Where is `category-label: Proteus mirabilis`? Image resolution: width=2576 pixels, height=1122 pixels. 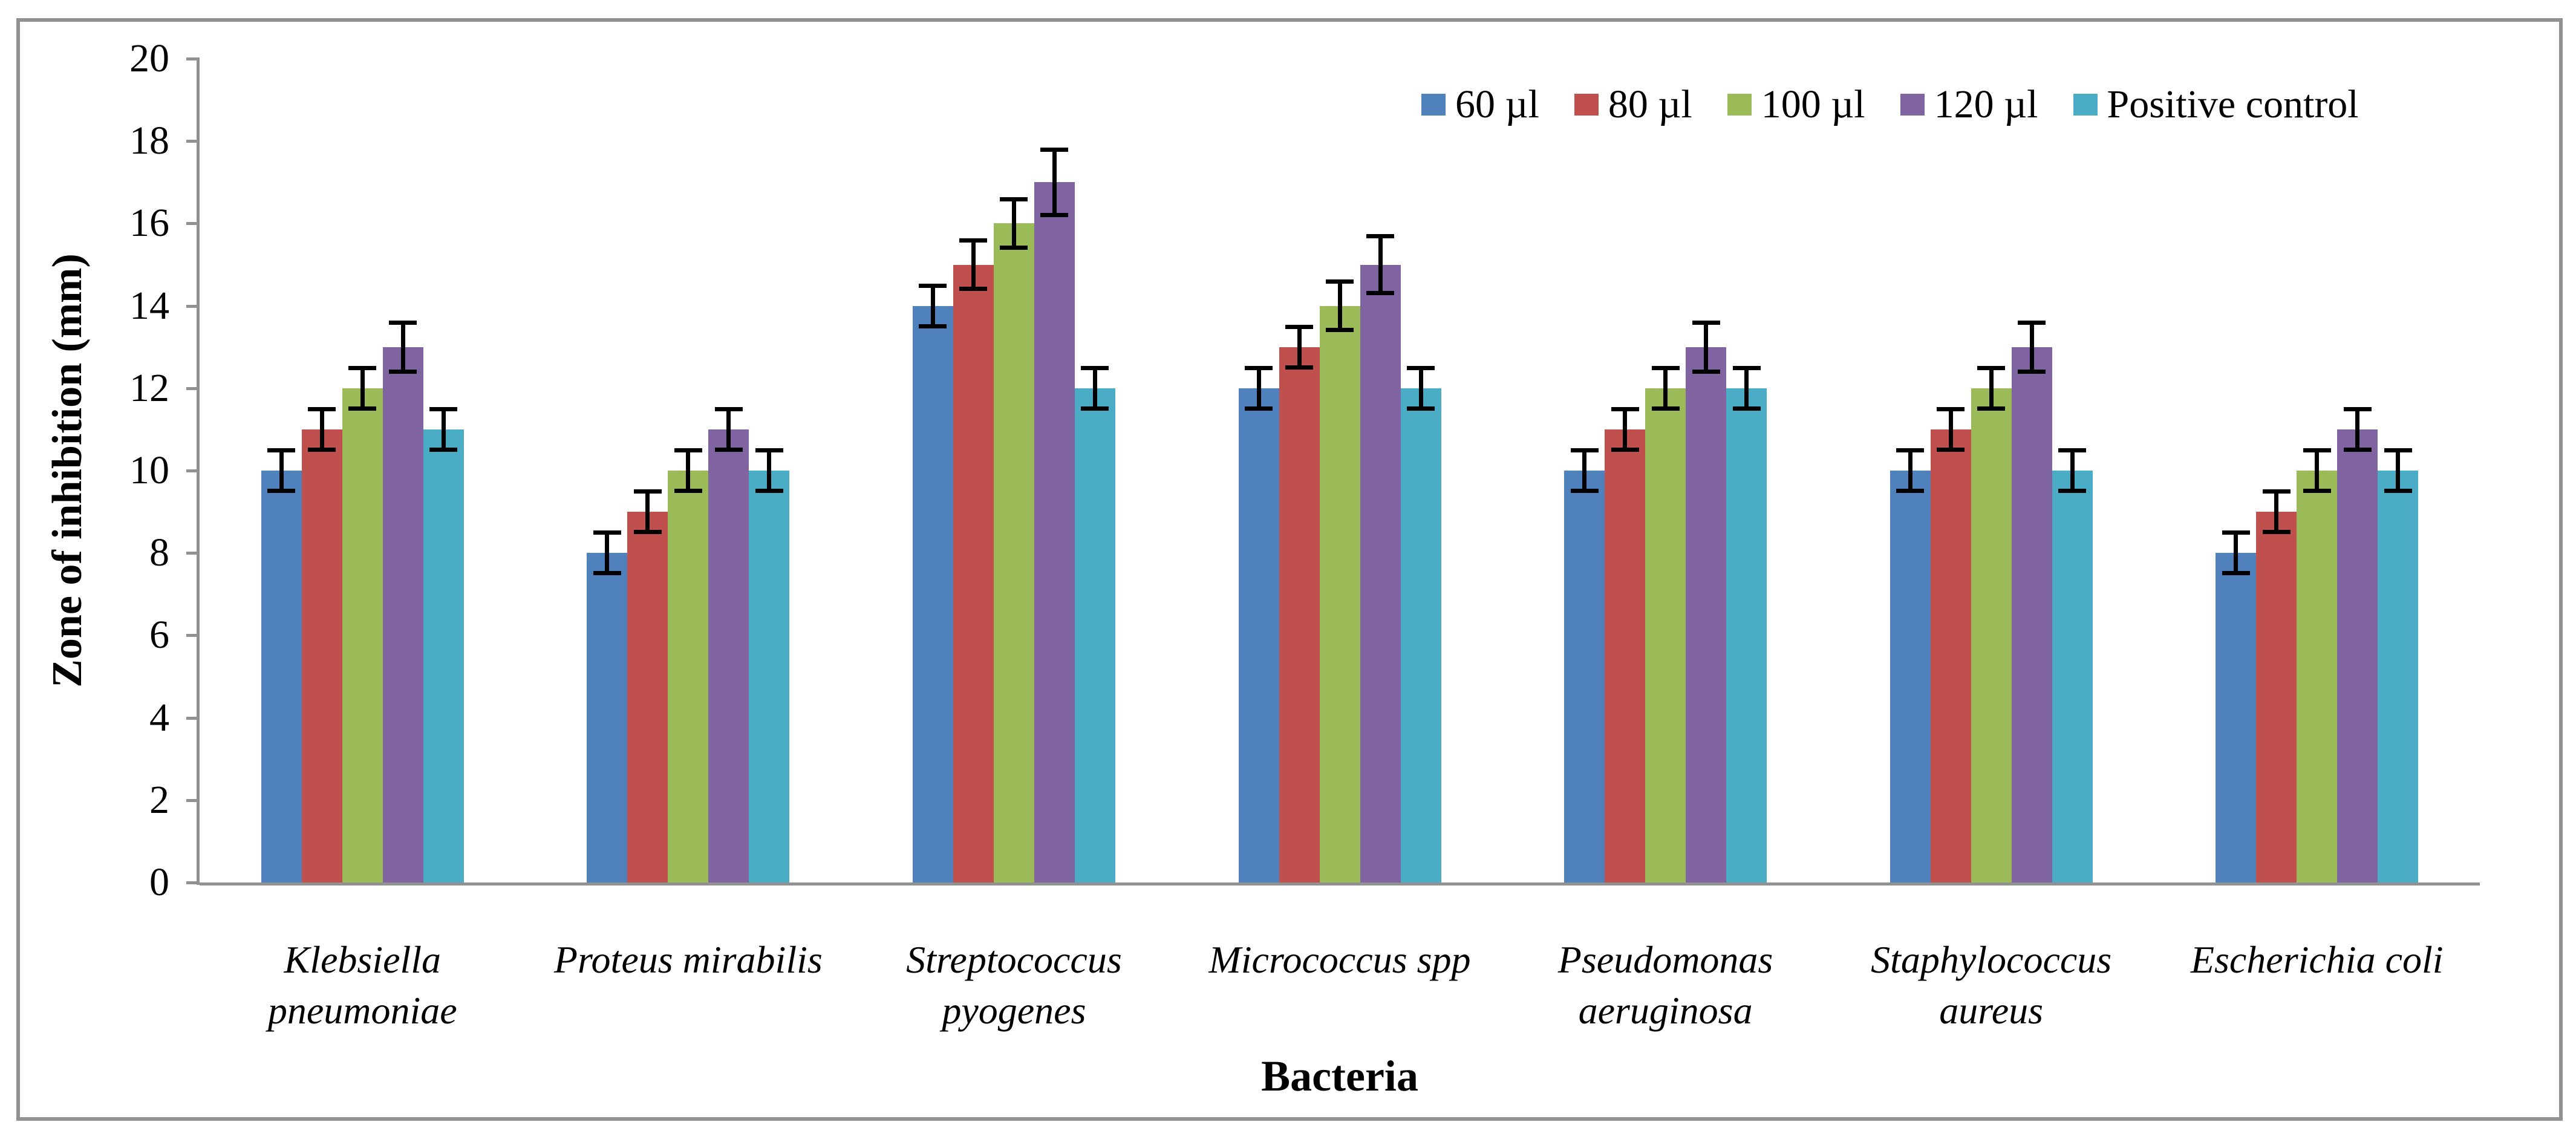 category-label: Proteus mirabilis is located at coordinates (688, 959).